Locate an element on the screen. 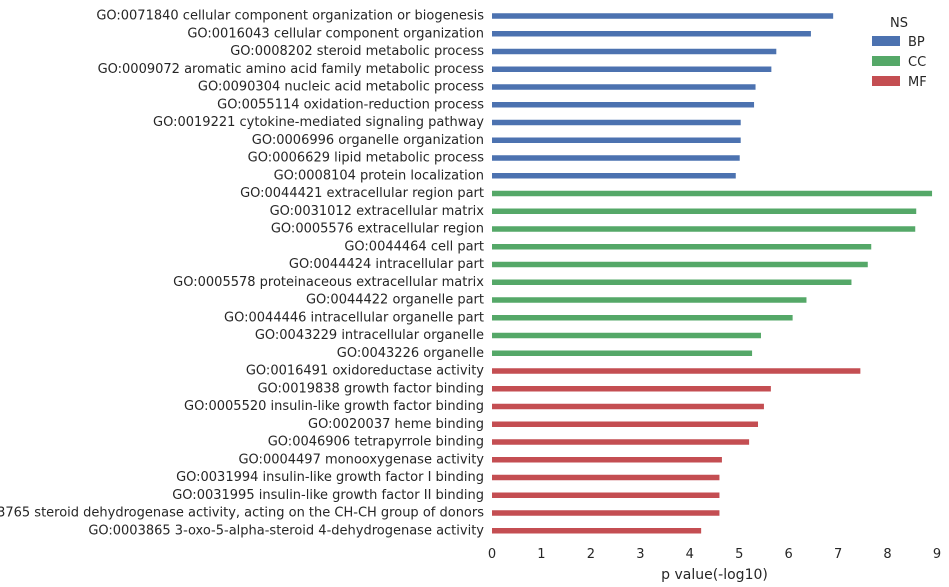 The width and height of the screenshot is (949, 587). category-label: GO:0016491 oxidoreductase activity is located at coordinates (365, 371).